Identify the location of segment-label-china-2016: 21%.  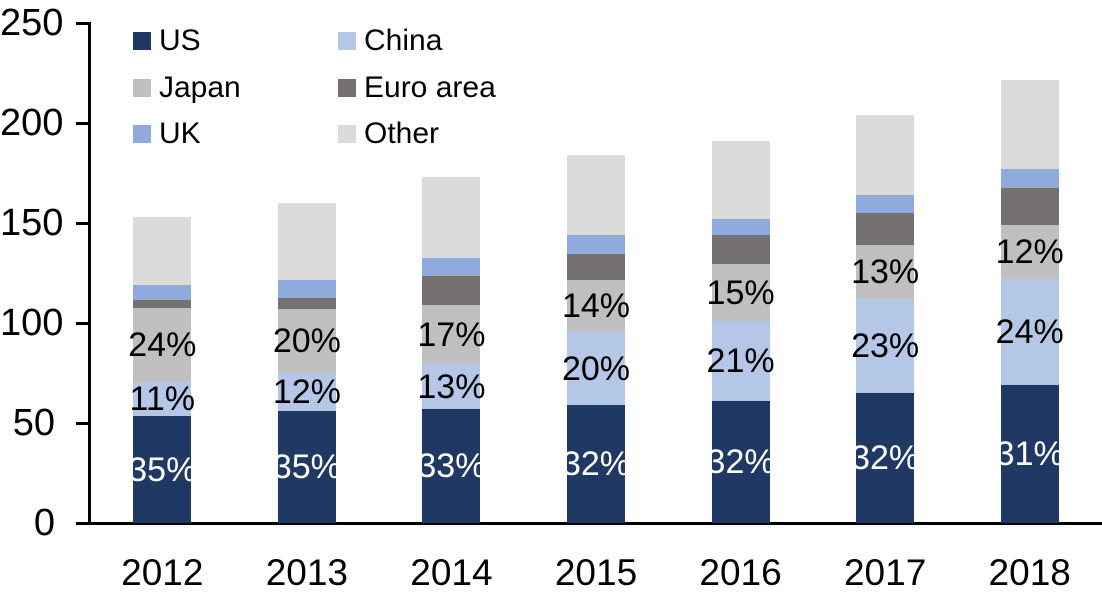
(740, 361).